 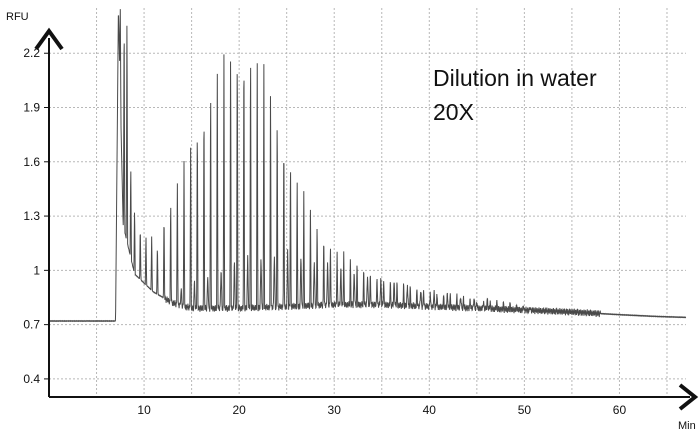 I want to click on y-axis-arrowhead, so click(x=49, y=39).